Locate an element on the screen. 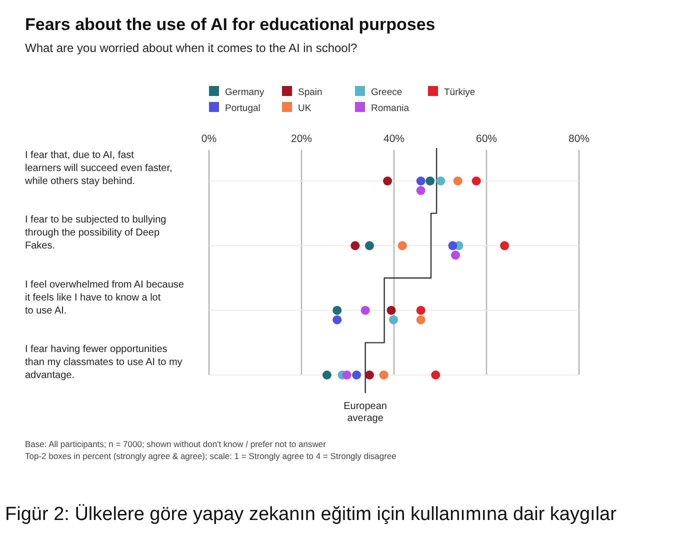 The image size is (697, 533). y-tick-label: I feel overwhelmed from AI because it feels like I have to know a lot to use AI. is located at coordinates (104, 297).